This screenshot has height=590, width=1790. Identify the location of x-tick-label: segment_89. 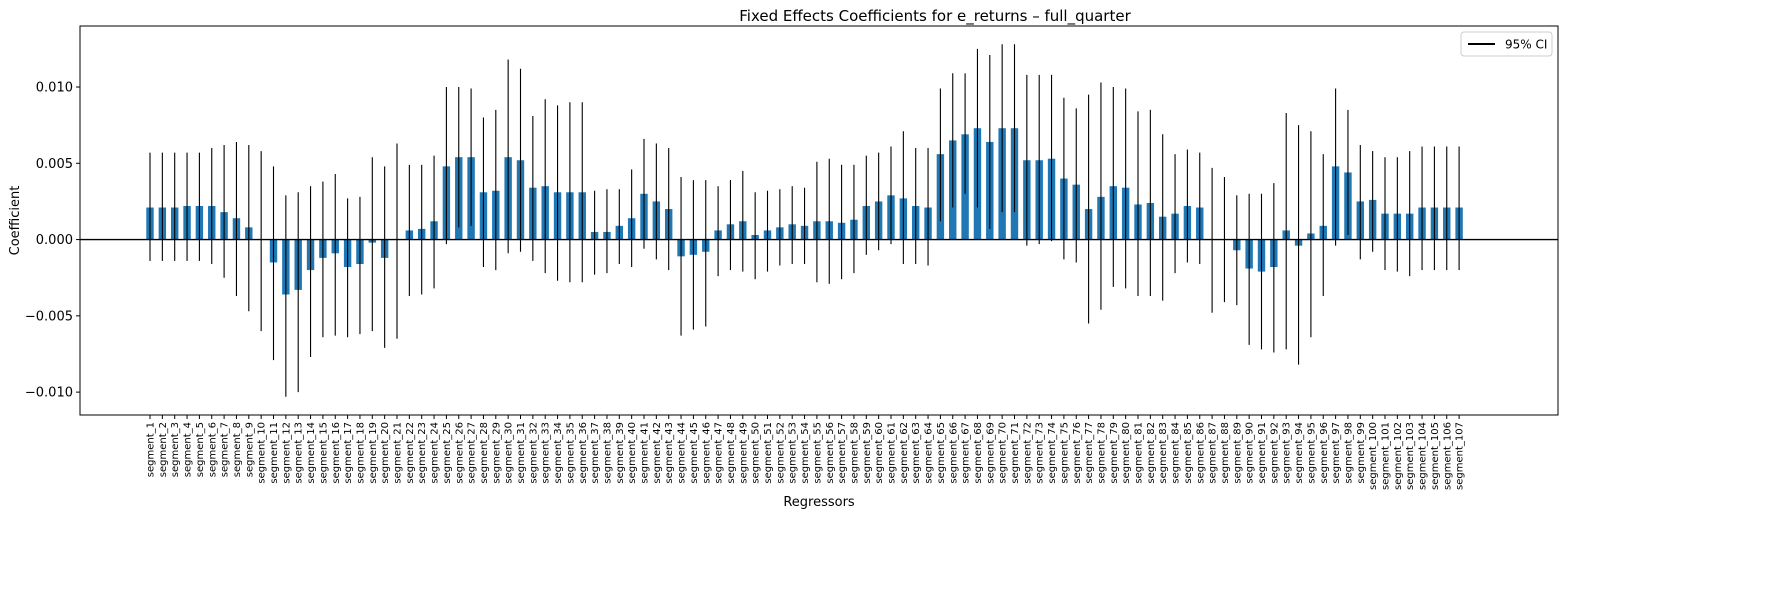
(1237, 453).